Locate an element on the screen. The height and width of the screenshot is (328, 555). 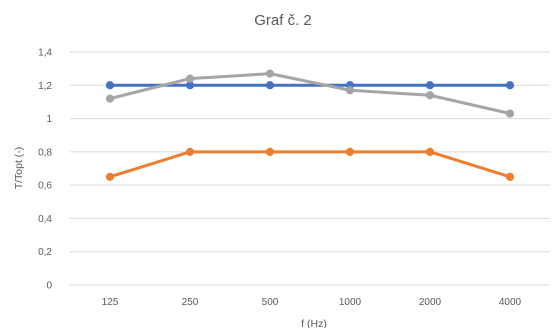
y-tick-label: 0,2 is located at coordinates (45, 252).